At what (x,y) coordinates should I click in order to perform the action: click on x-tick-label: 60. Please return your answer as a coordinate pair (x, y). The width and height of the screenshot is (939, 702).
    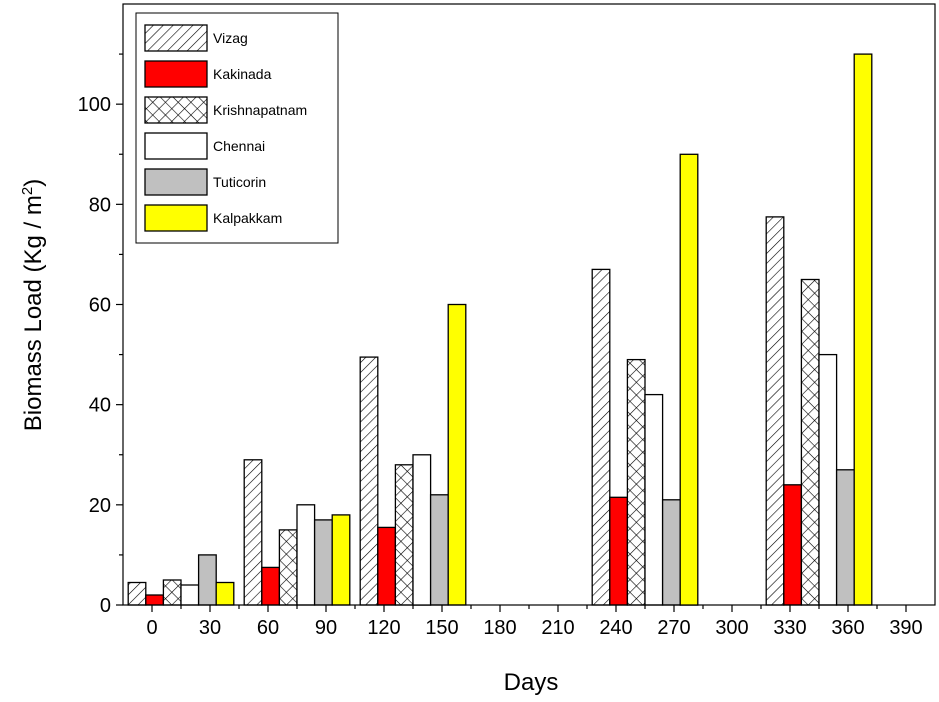
    Looking at the image, I should click on (268, 628).